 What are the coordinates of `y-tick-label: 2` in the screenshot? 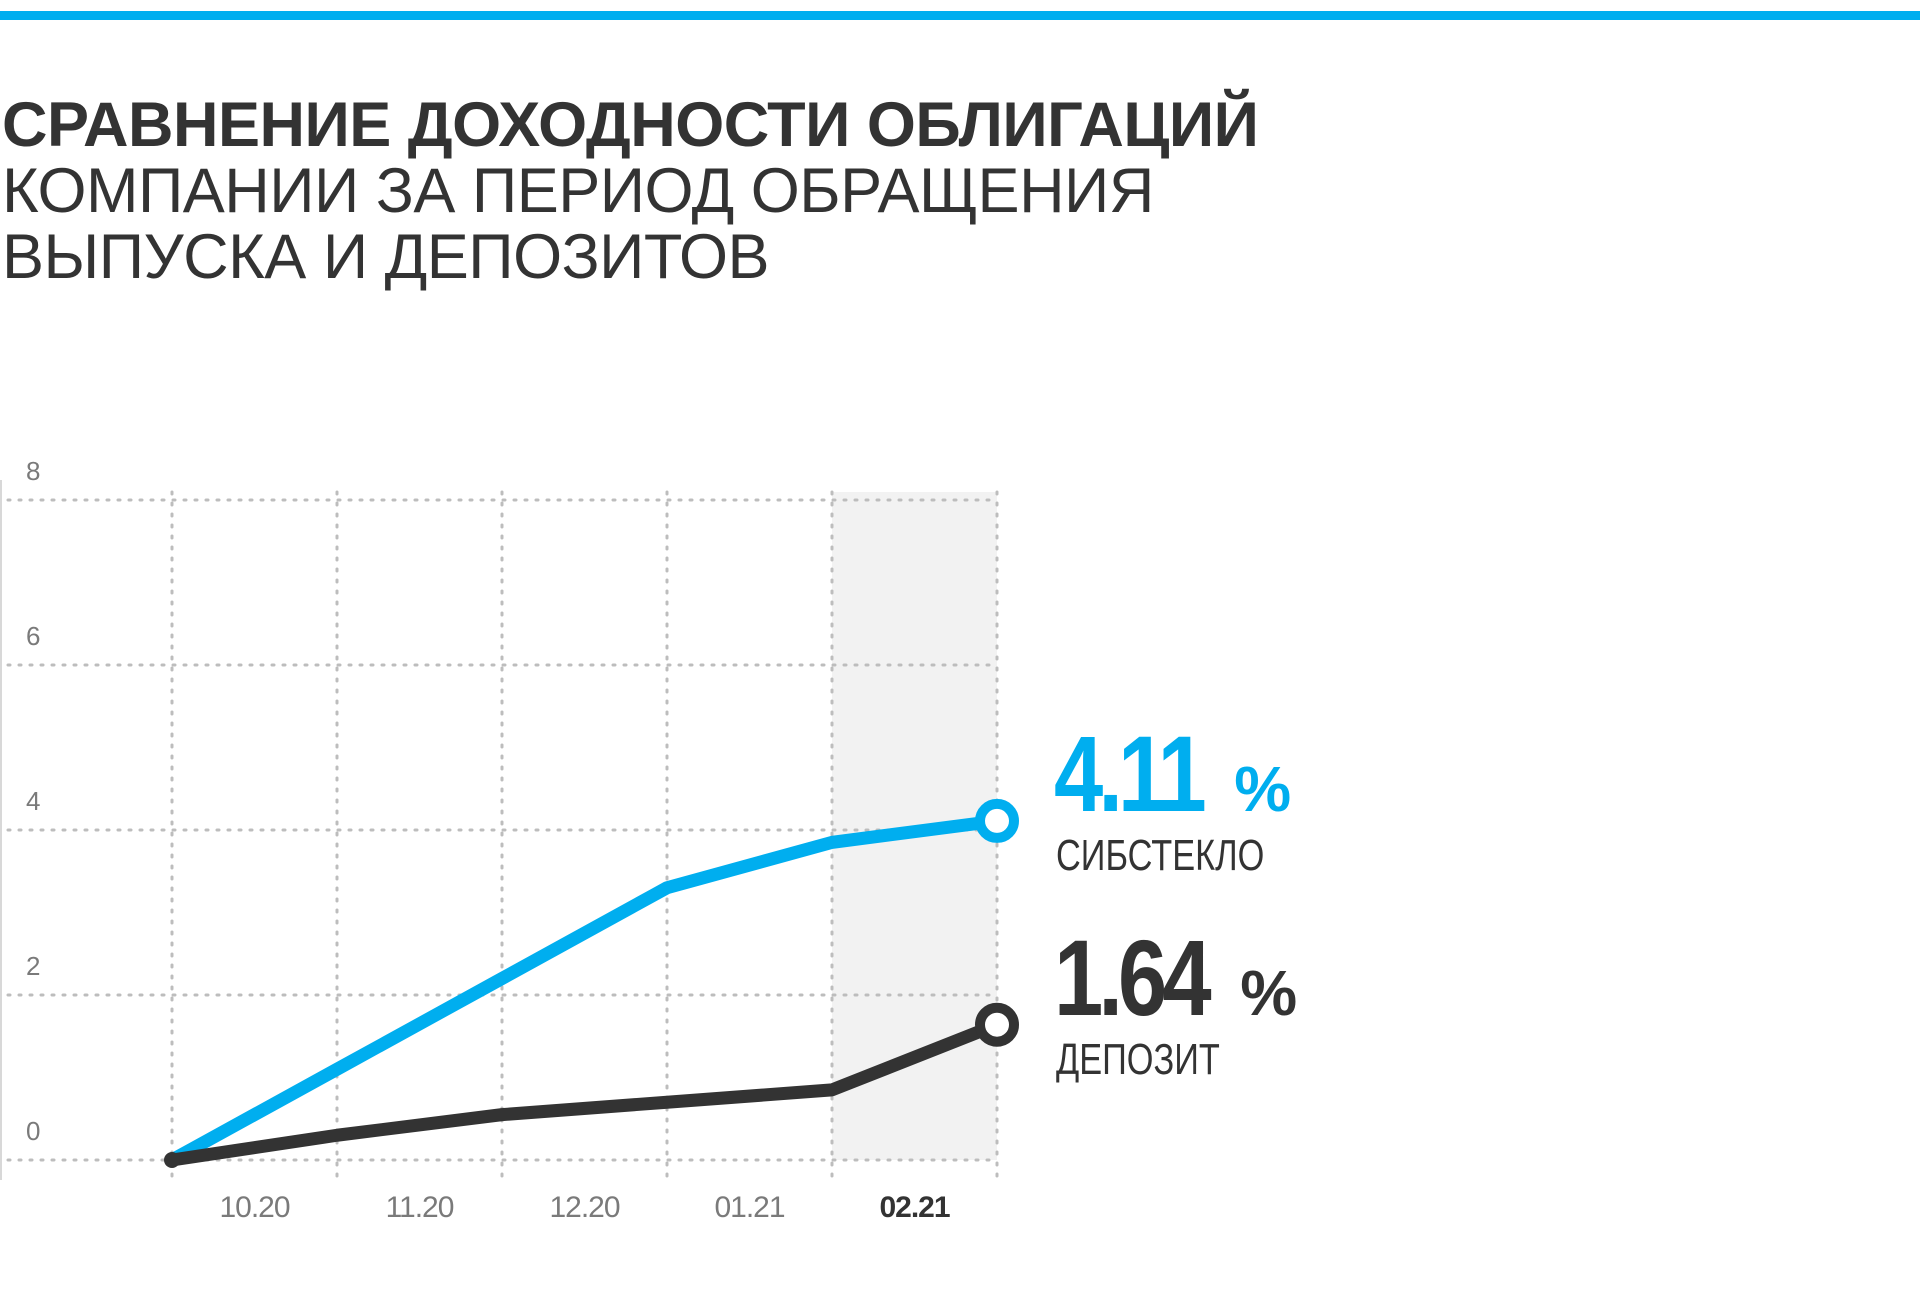 It's located at (33, 966).